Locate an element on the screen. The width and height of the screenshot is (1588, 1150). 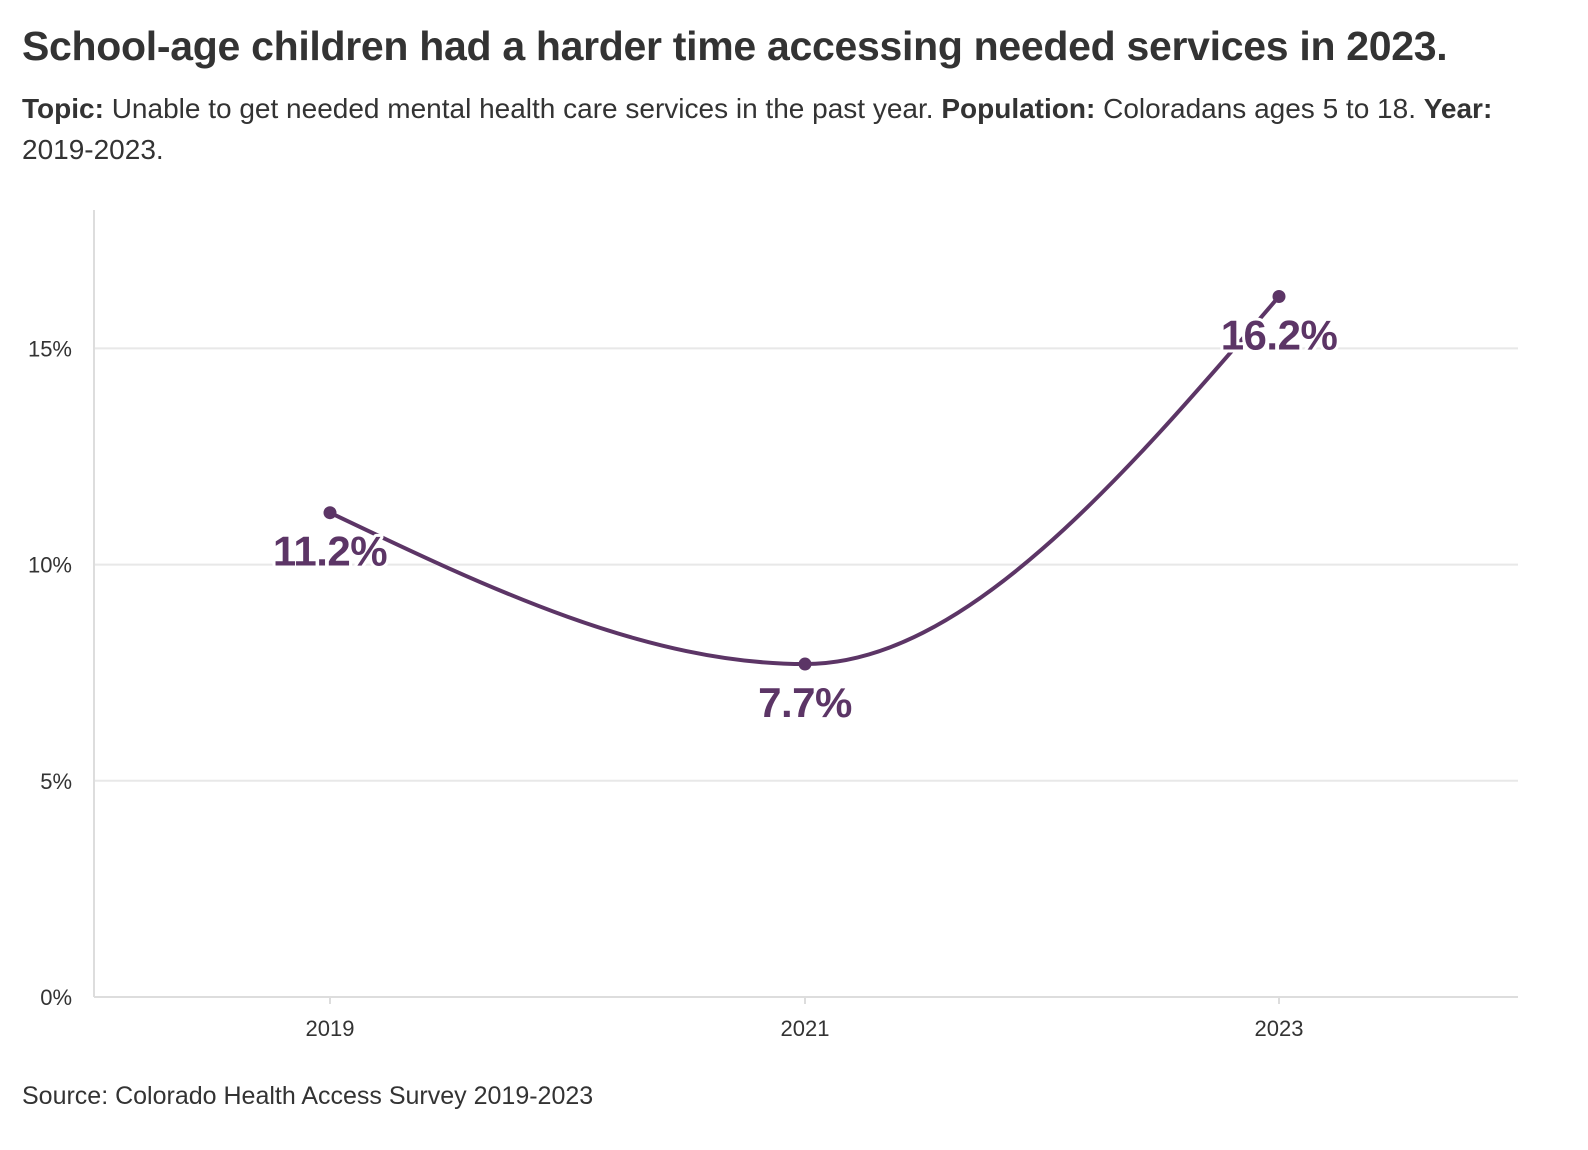
y-tick-label: 5% is located at coordinates (56, 781).